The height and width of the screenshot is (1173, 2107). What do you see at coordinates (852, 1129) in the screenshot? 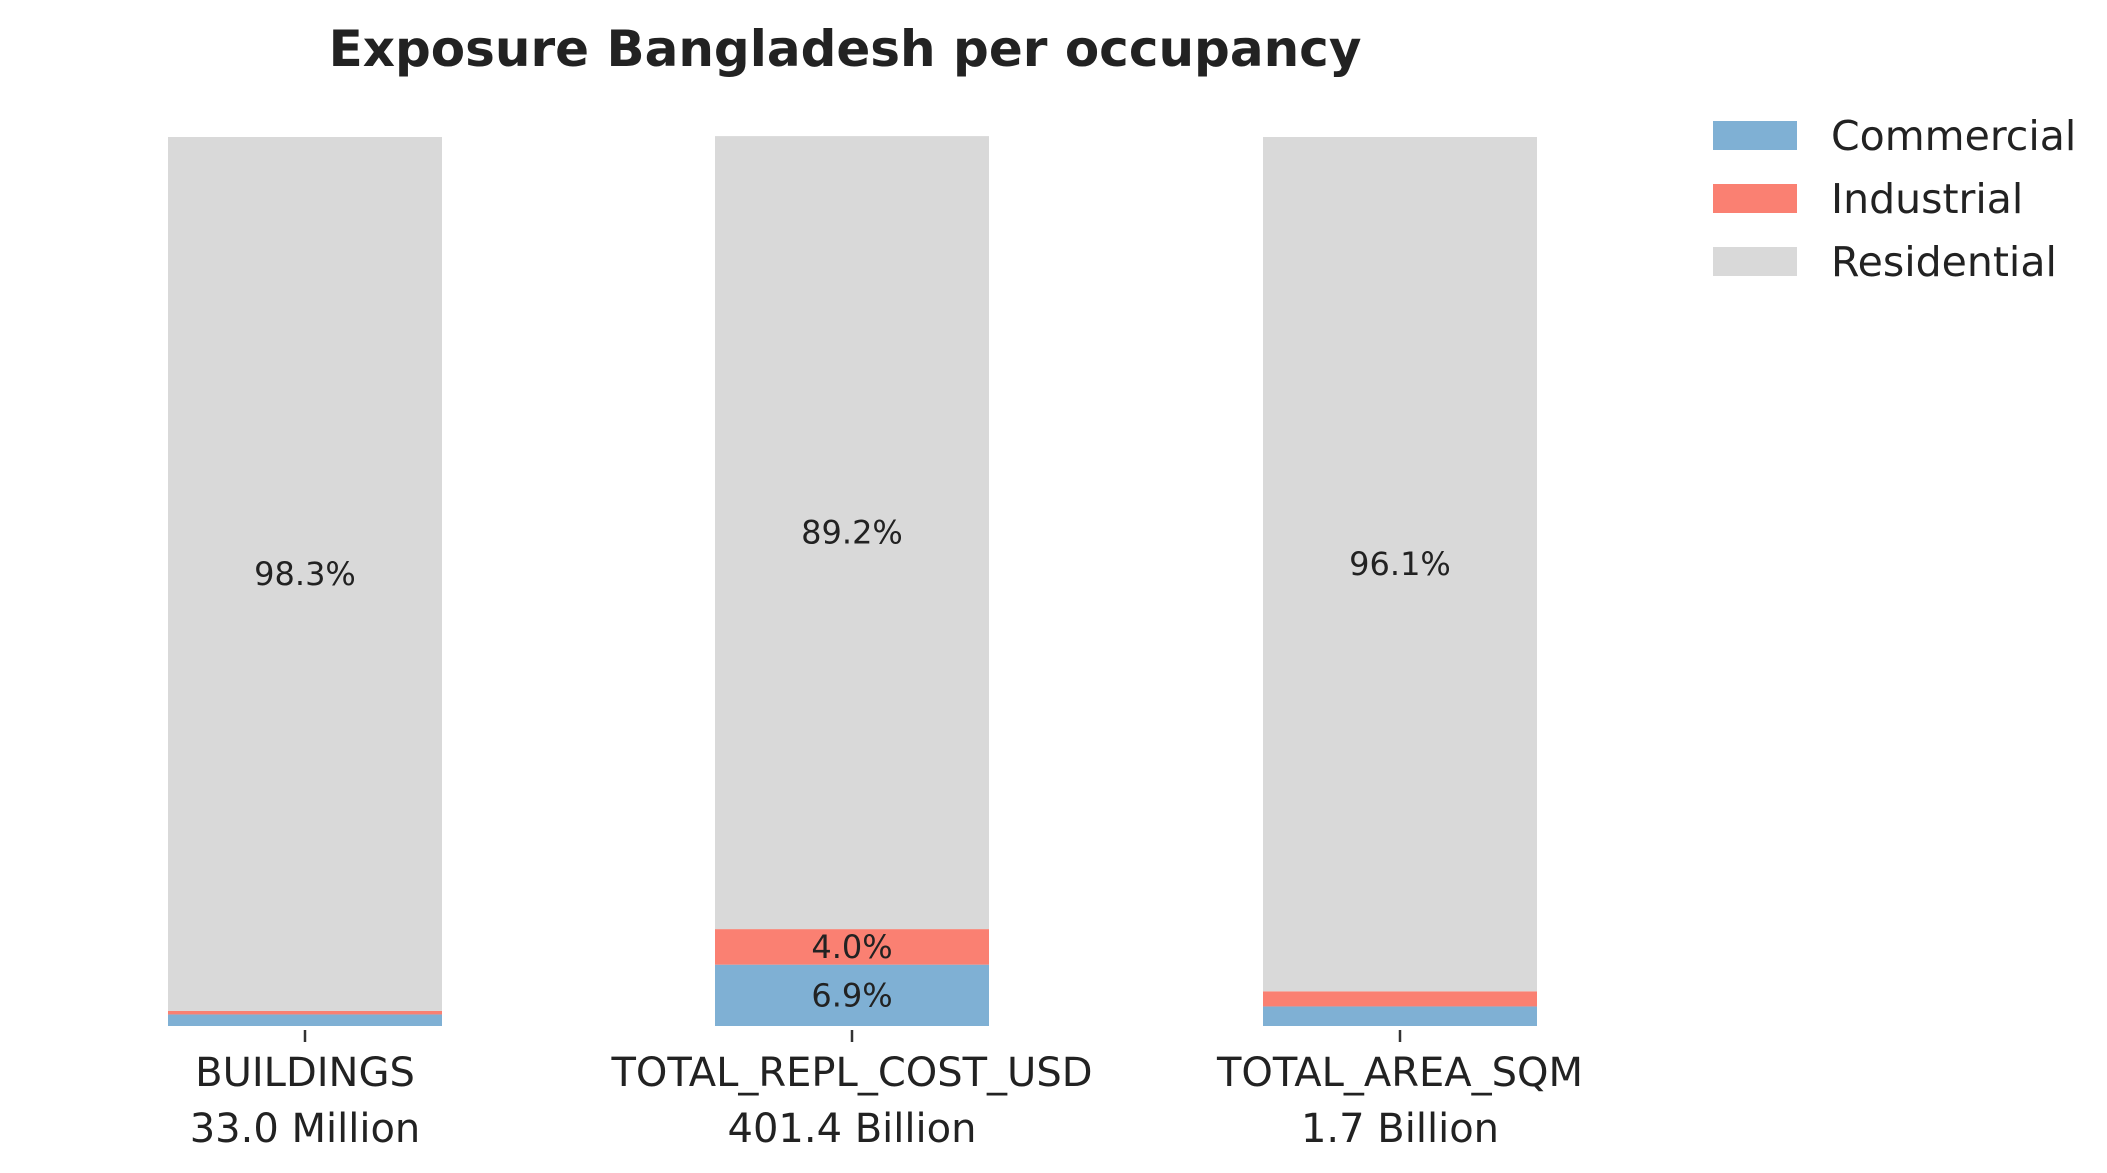
I see `x-tick-total-total-repl-cost-usd: 401.4 Billion` at bounding box center [852, 1129].